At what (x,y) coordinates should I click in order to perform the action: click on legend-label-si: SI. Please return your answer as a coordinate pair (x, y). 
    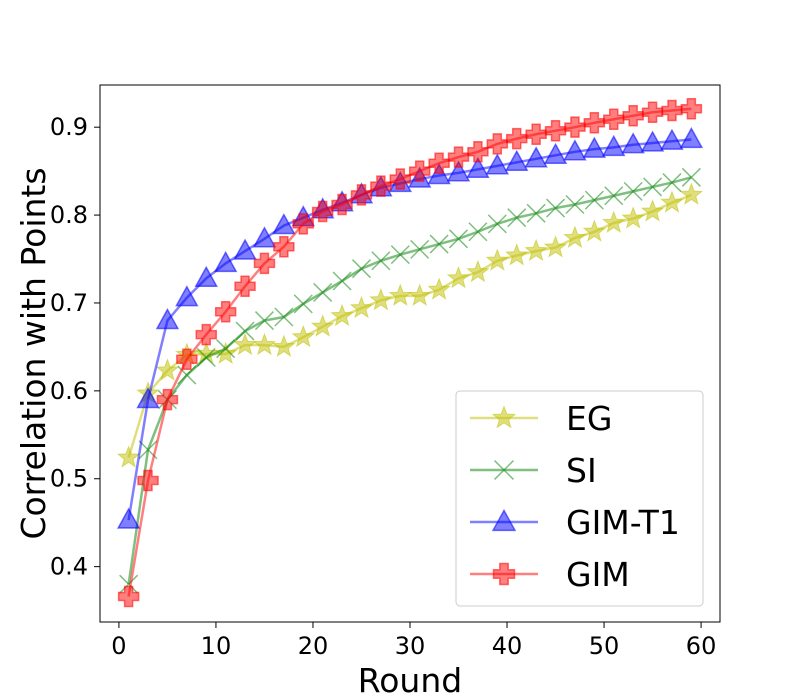
    Looking at the image, I should click on (581, 470).